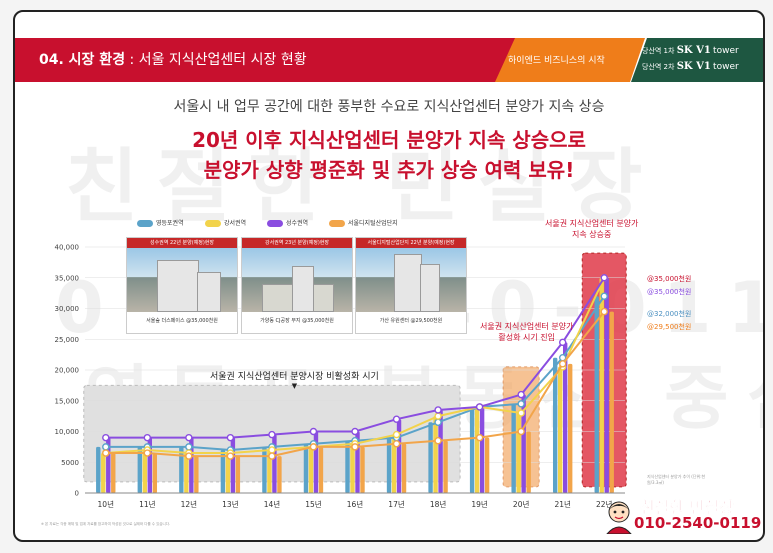 The width and height of the screenshot is (773, 553). Describe the element at coordinates (669, 292) in the screenshot. I see `price-label-2: @35,000천원` at that location.